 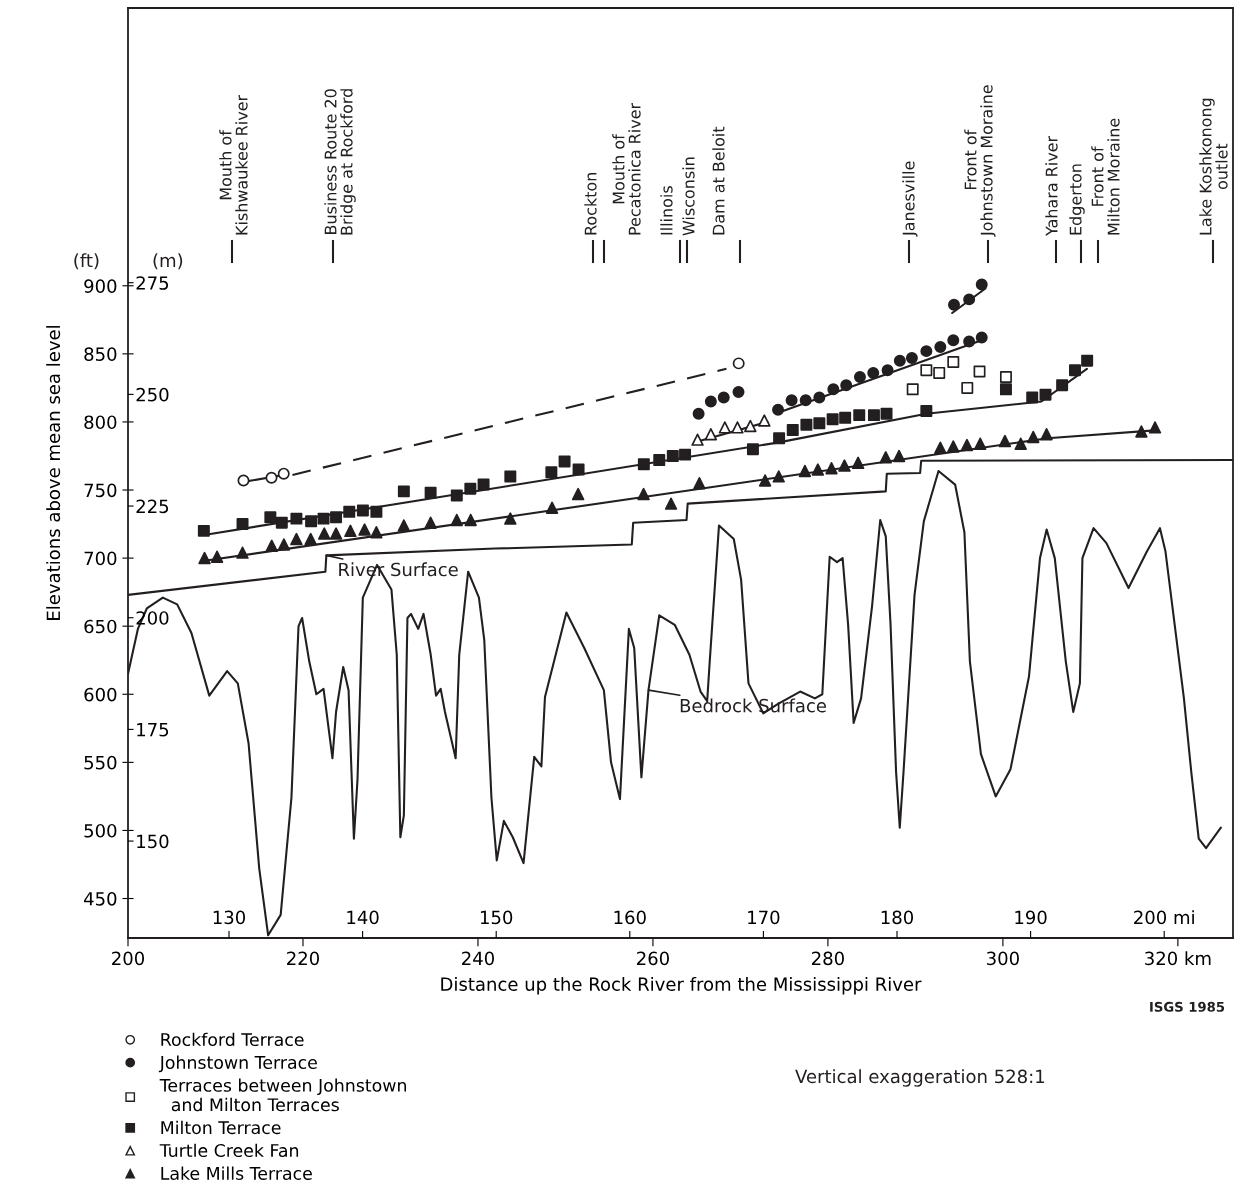 I want to click on annotation: Yahara River, so click(x=1051, y=186).